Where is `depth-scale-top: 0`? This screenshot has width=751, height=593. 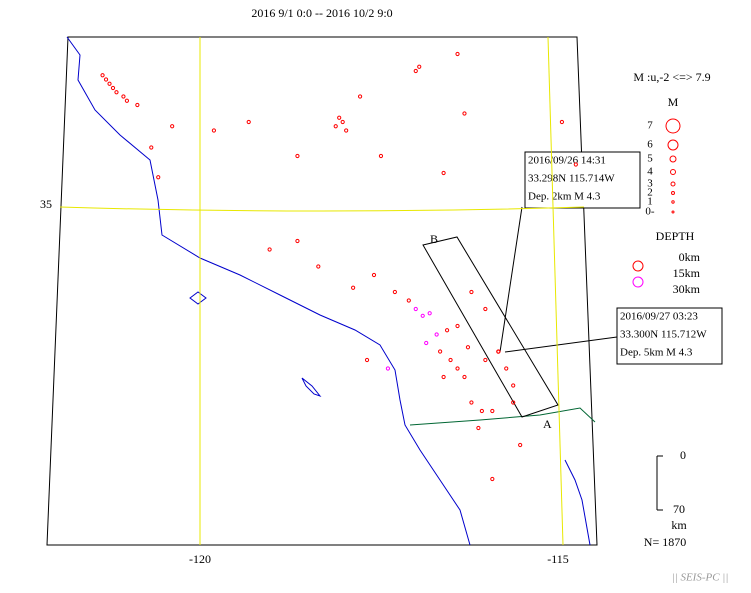
depth-scale-top: 0 is located at coordinates (683, 455).